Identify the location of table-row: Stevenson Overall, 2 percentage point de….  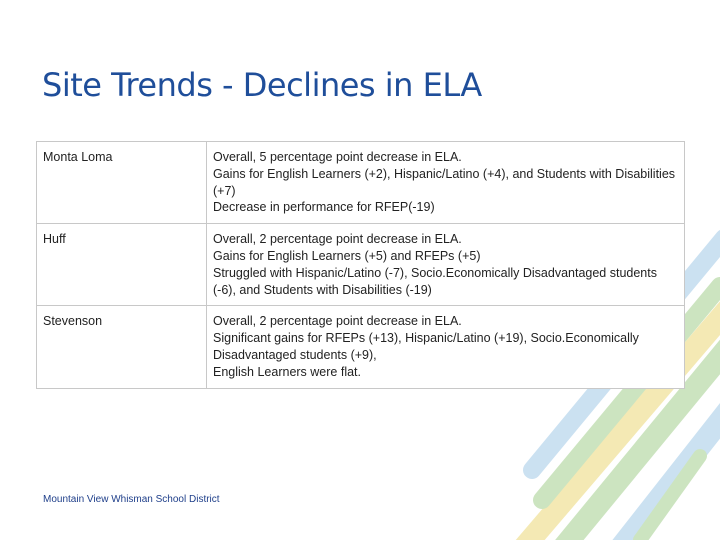
(360, 347).